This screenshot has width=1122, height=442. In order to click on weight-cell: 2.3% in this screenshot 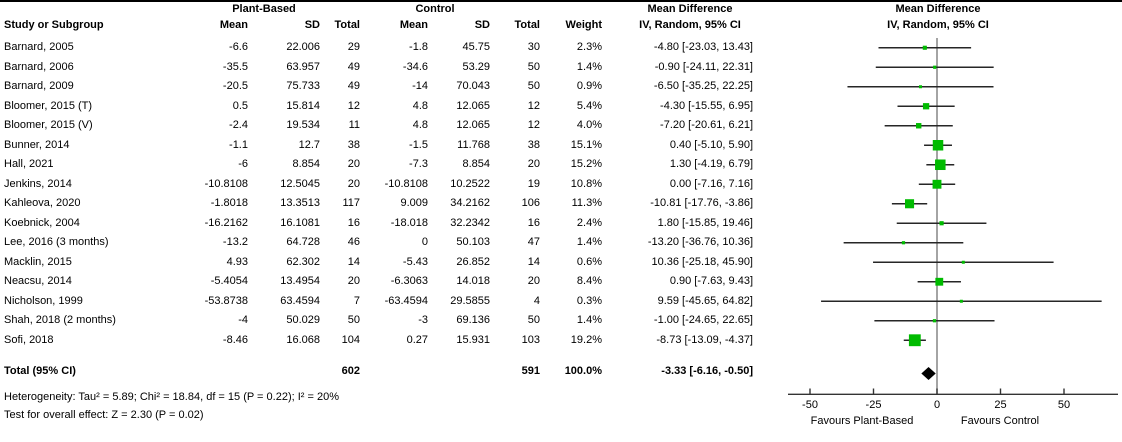, I will do `click(589, 47)`.